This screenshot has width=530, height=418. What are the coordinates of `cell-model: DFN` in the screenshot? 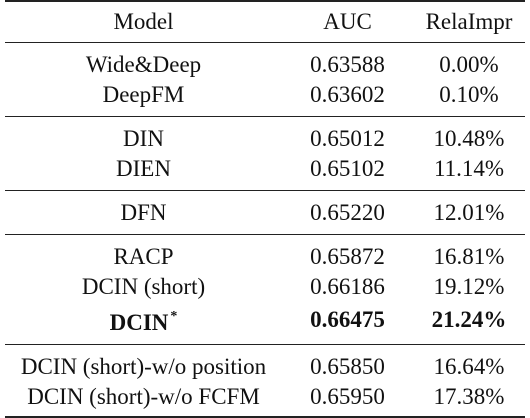 It's located at (143, 212).